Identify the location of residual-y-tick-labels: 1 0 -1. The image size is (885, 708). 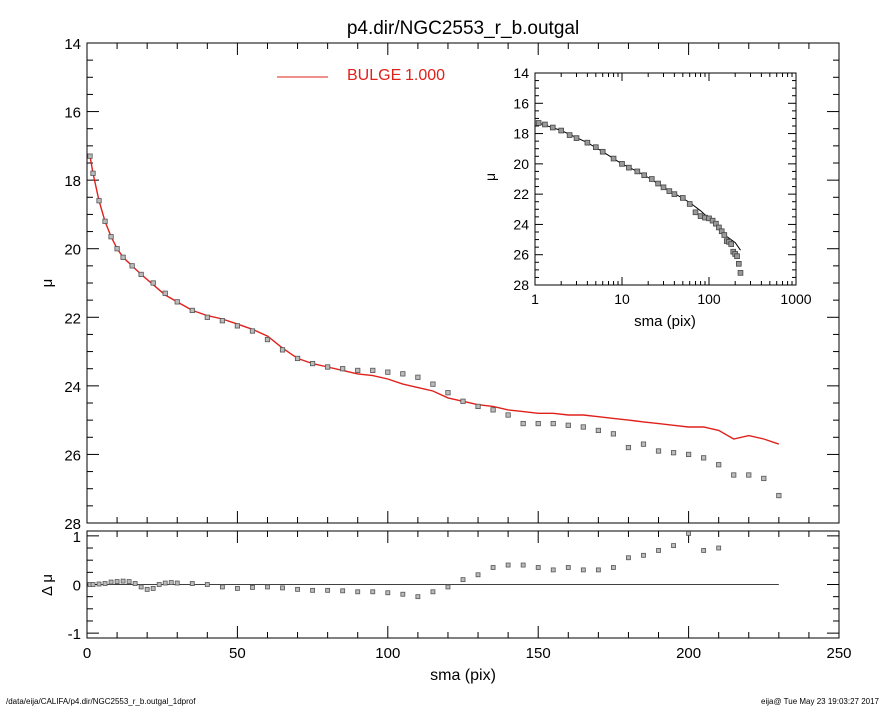
(74, 586).